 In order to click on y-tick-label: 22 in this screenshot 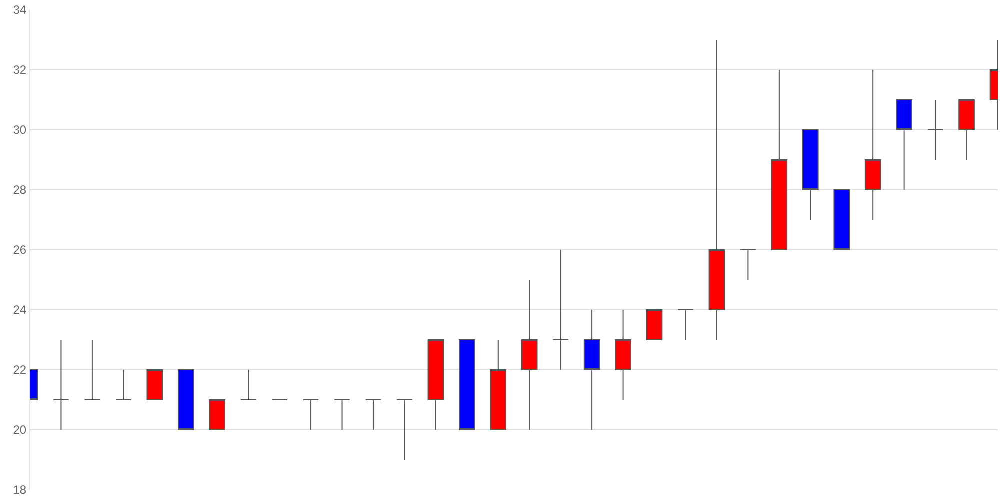, I will do `click(20, 370)`.